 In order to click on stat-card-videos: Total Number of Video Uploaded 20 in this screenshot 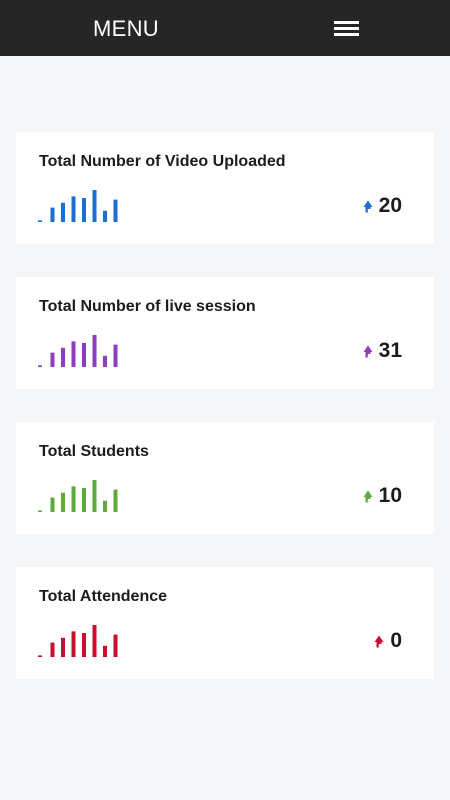, I will do `click(225, 188)`.